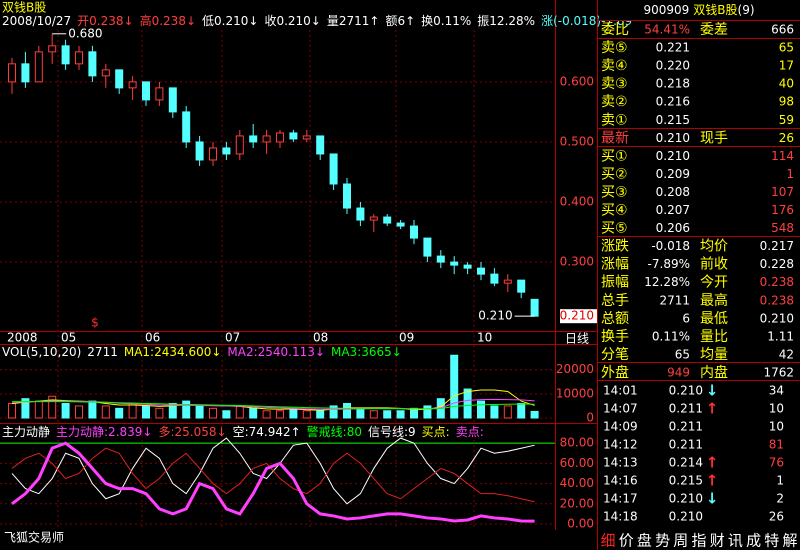 The width and height of the screenshot is (800, 550). What do you see at coordinates (577, 339) in the screenshot?
I see `period-label: 日线` at bounding box center [577, 339].